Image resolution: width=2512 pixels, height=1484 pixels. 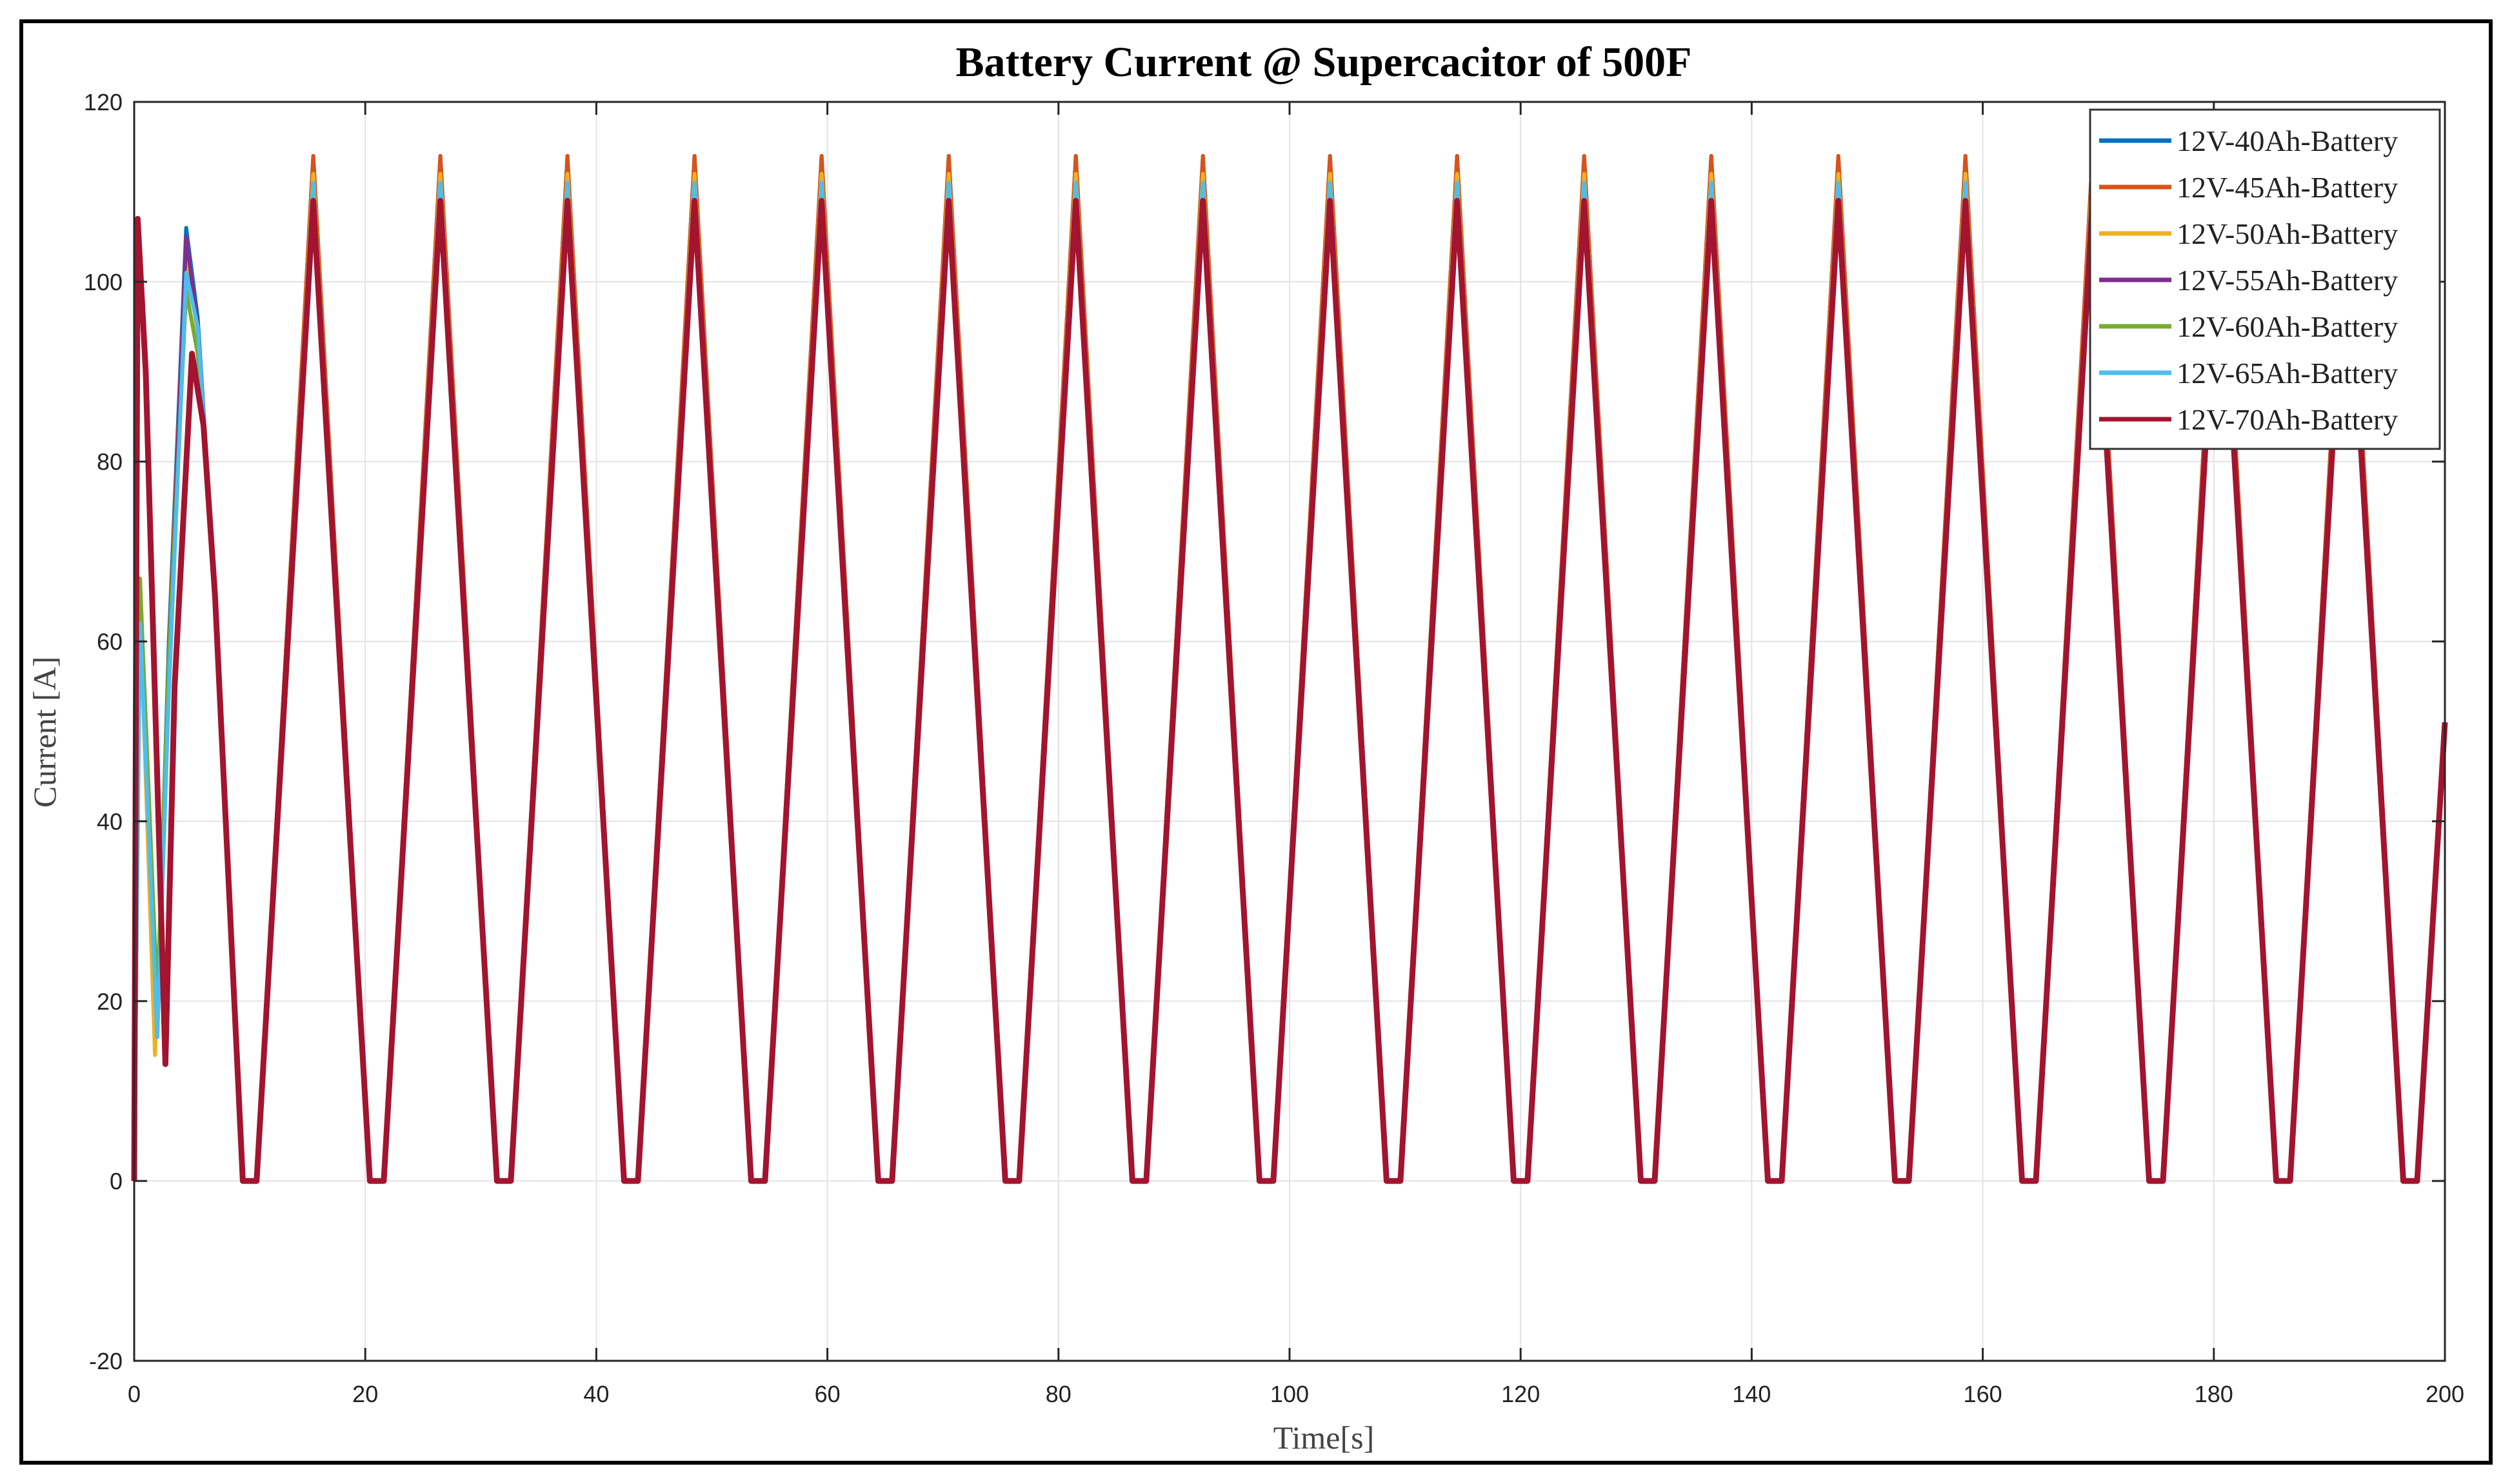 What do you see at coordinates (2288, 187) in the screenshot?
I see `legend-entry: 12V-45Ah-Battery` at bounding box center [2288, 187].